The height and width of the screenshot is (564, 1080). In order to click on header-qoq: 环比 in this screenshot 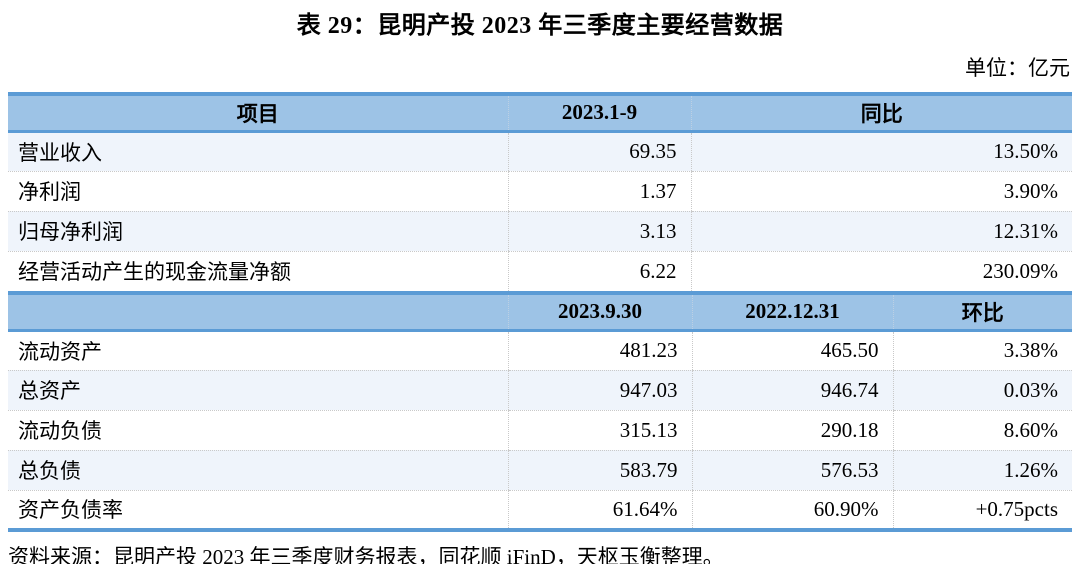, I will do `click(982, 311)`.